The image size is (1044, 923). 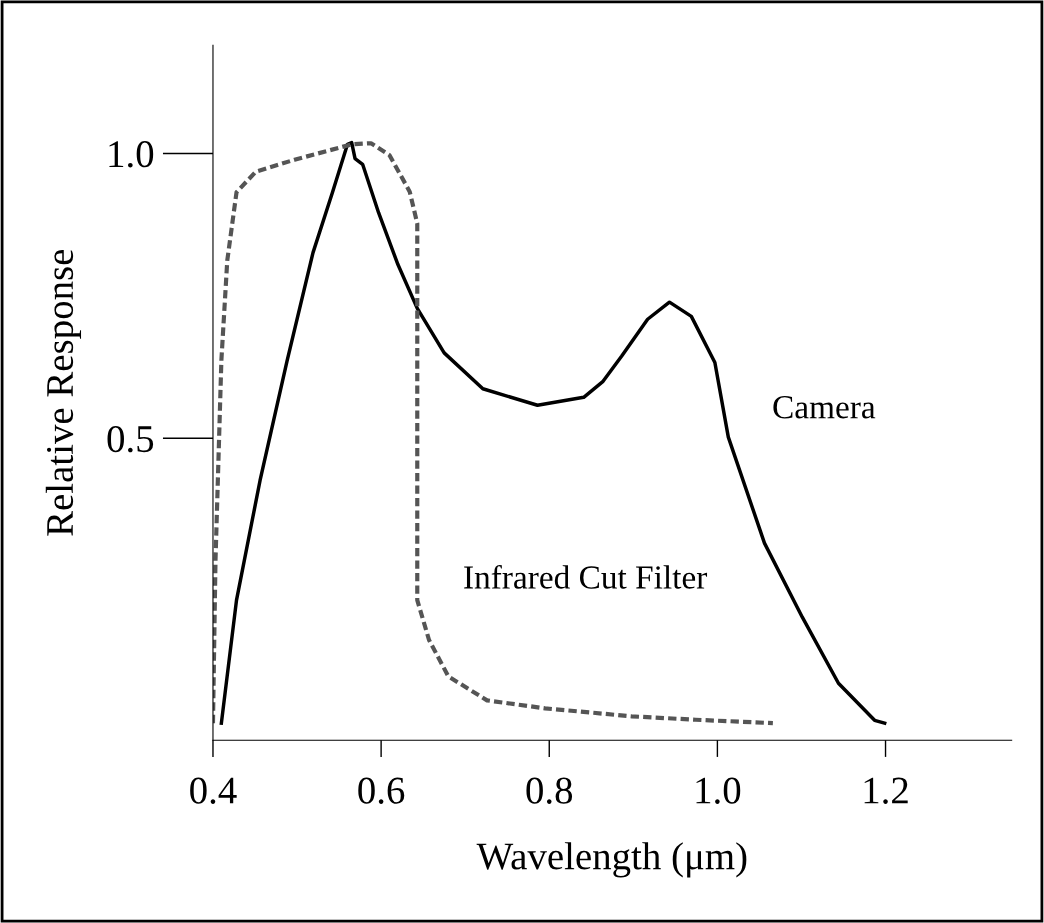 I want to click on y-tick-label: 0.5, so click(x=130, y=439).